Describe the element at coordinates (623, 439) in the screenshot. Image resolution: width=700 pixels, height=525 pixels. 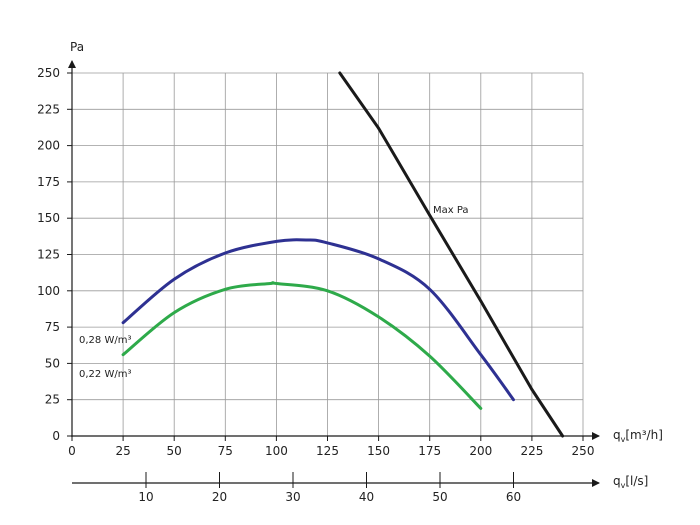
I see `x-axis-title-sub: v` at that location.